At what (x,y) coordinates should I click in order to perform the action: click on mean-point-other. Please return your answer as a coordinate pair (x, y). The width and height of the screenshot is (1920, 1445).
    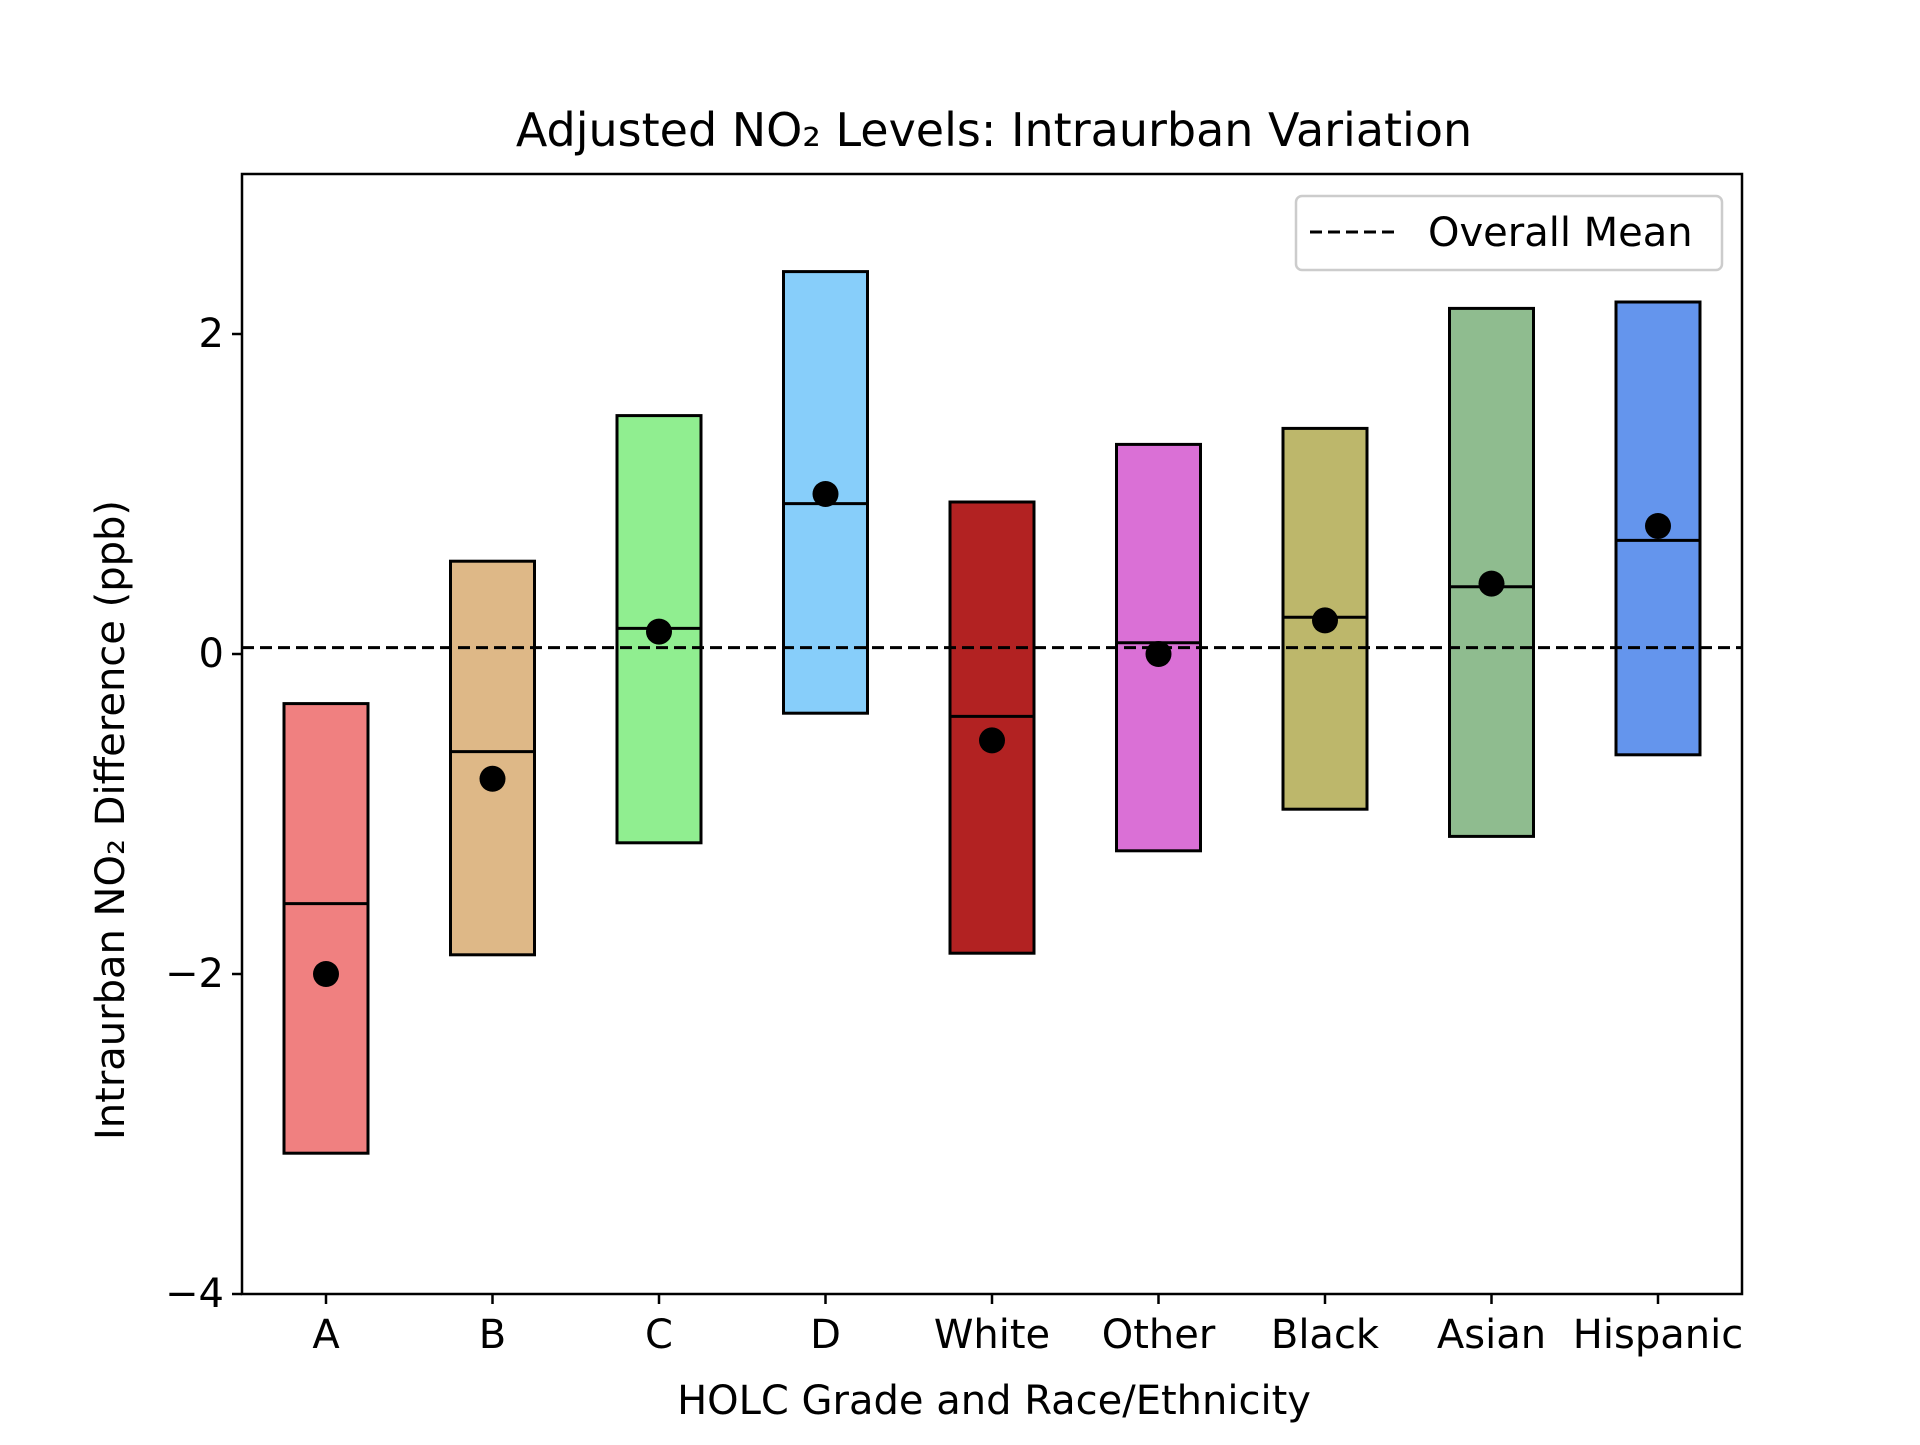
    Looking at the image, I should click on (1158, 654).